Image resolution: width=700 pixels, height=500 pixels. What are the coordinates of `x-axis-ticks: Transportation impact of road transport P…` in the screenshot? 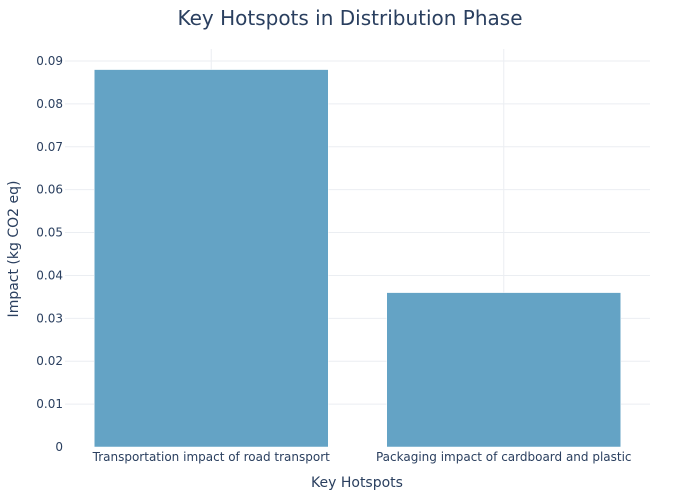 It's located at (362, 457).